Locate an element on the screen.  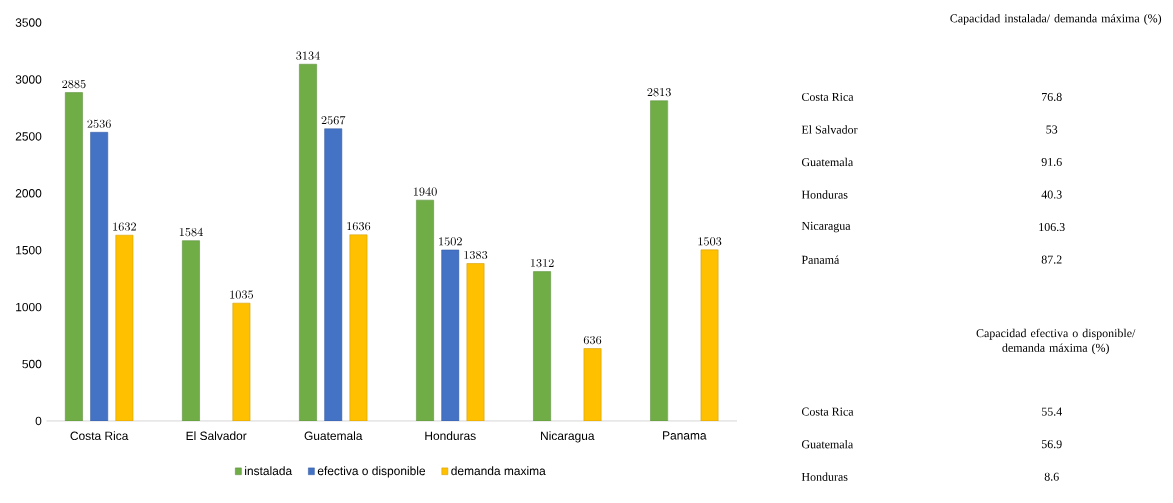
data-label: 2536 is located at coordinates (99, 123).